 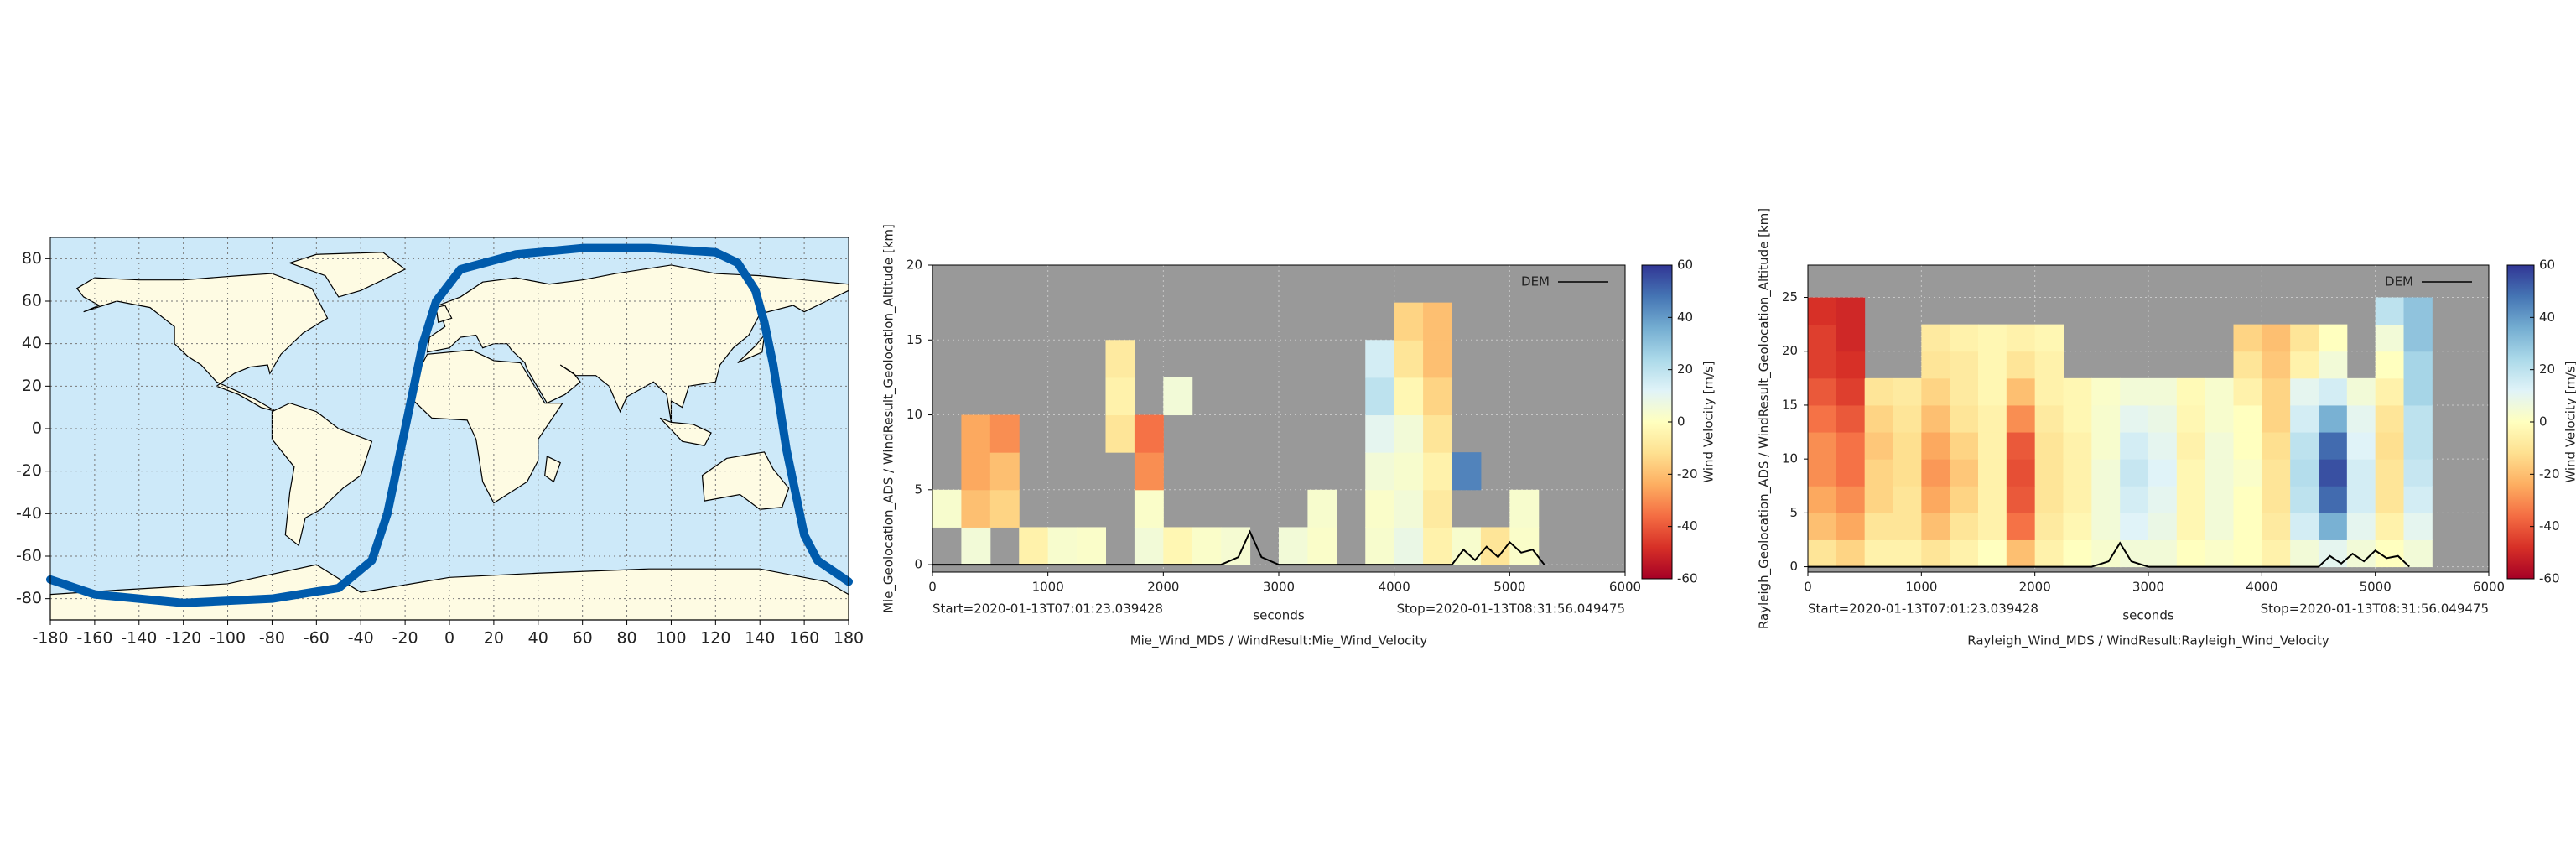 What do you see at coordinates (317, 638) in the screenshot?
I see `x-tick-label: -60` at bounding box center [317, 638].